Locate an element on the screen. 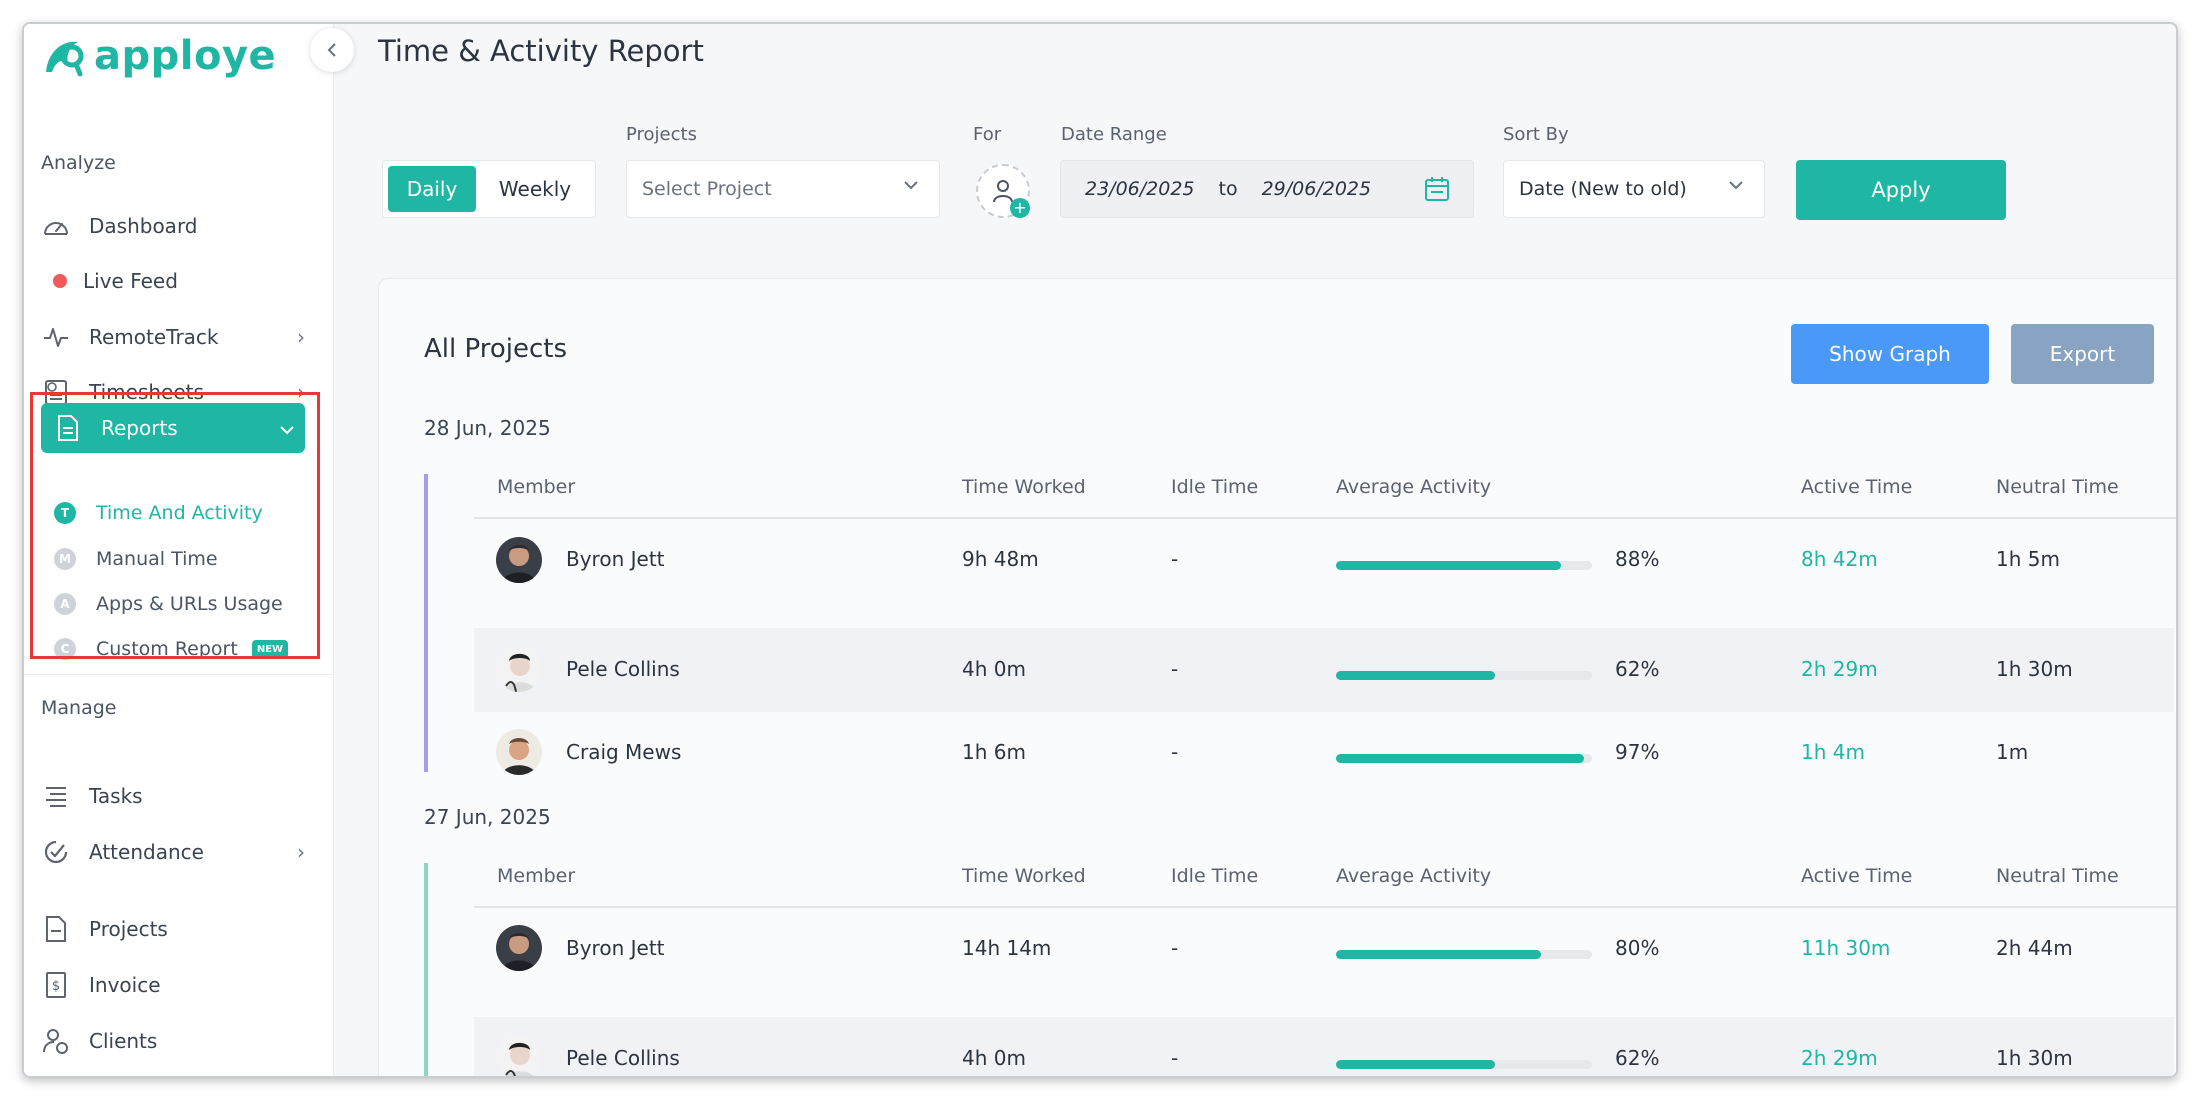  project-file-icon is located at coordinates (56, 929).